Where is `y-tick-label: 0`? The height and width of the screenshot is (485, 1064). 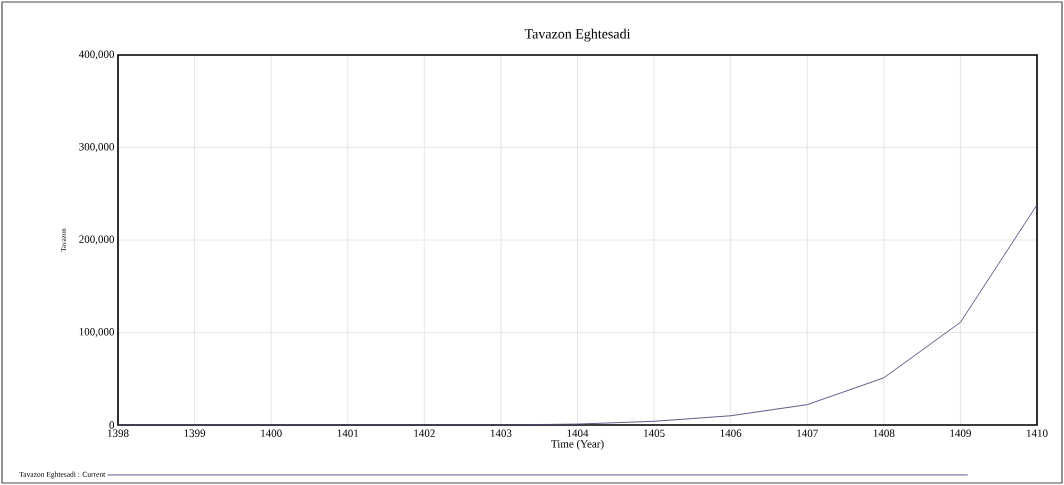 y-tick-label: 0 is located at coordinates (112, 425).